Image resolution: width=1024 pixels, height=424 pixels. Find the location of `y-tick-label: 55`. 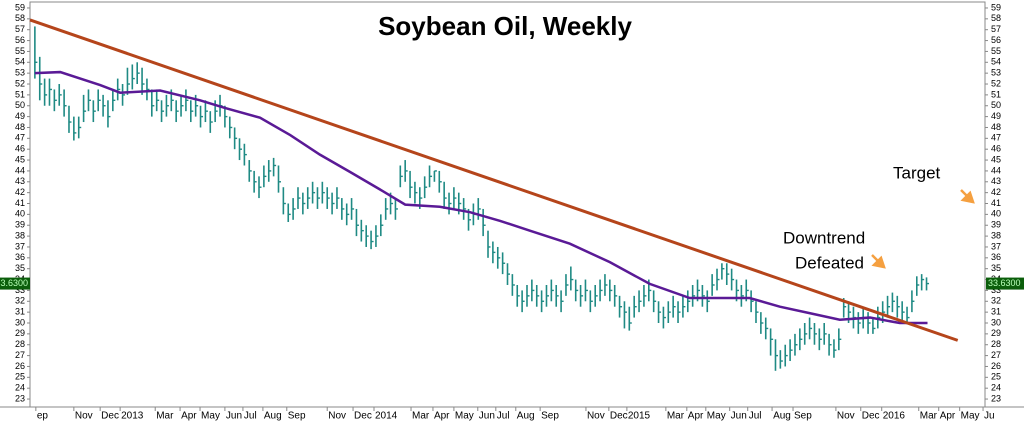

y-tick-label: 55 is located at coordinates (996, 51).